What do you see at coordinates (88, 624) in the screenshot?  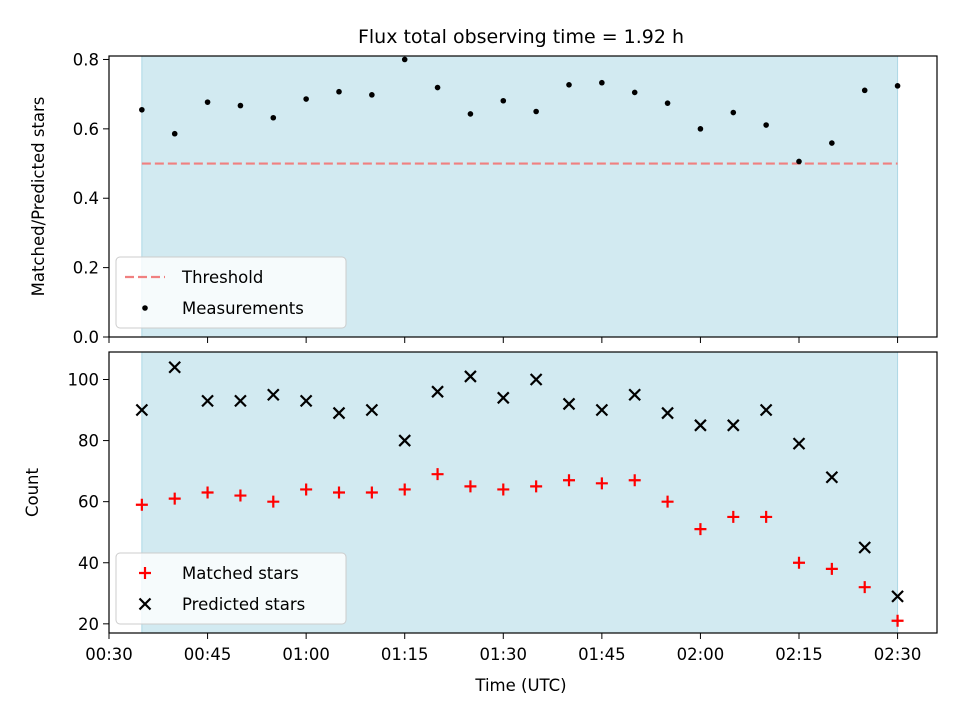 I see `y-tick-label: 20` at bounding box center [88, 624].